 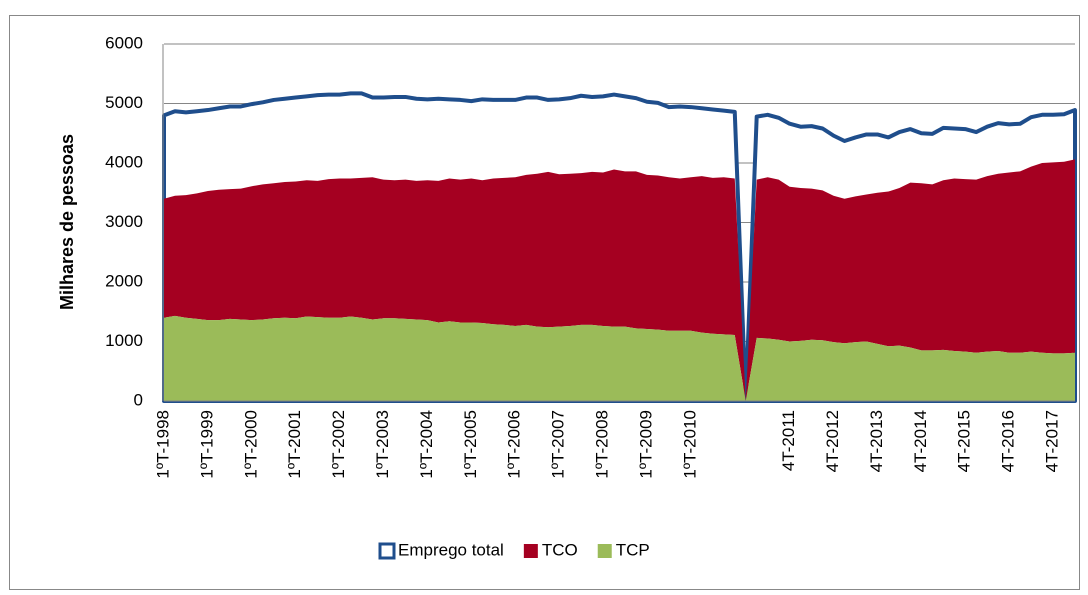 I want to click on legend-label: TCP, so click(x=633, y=549).